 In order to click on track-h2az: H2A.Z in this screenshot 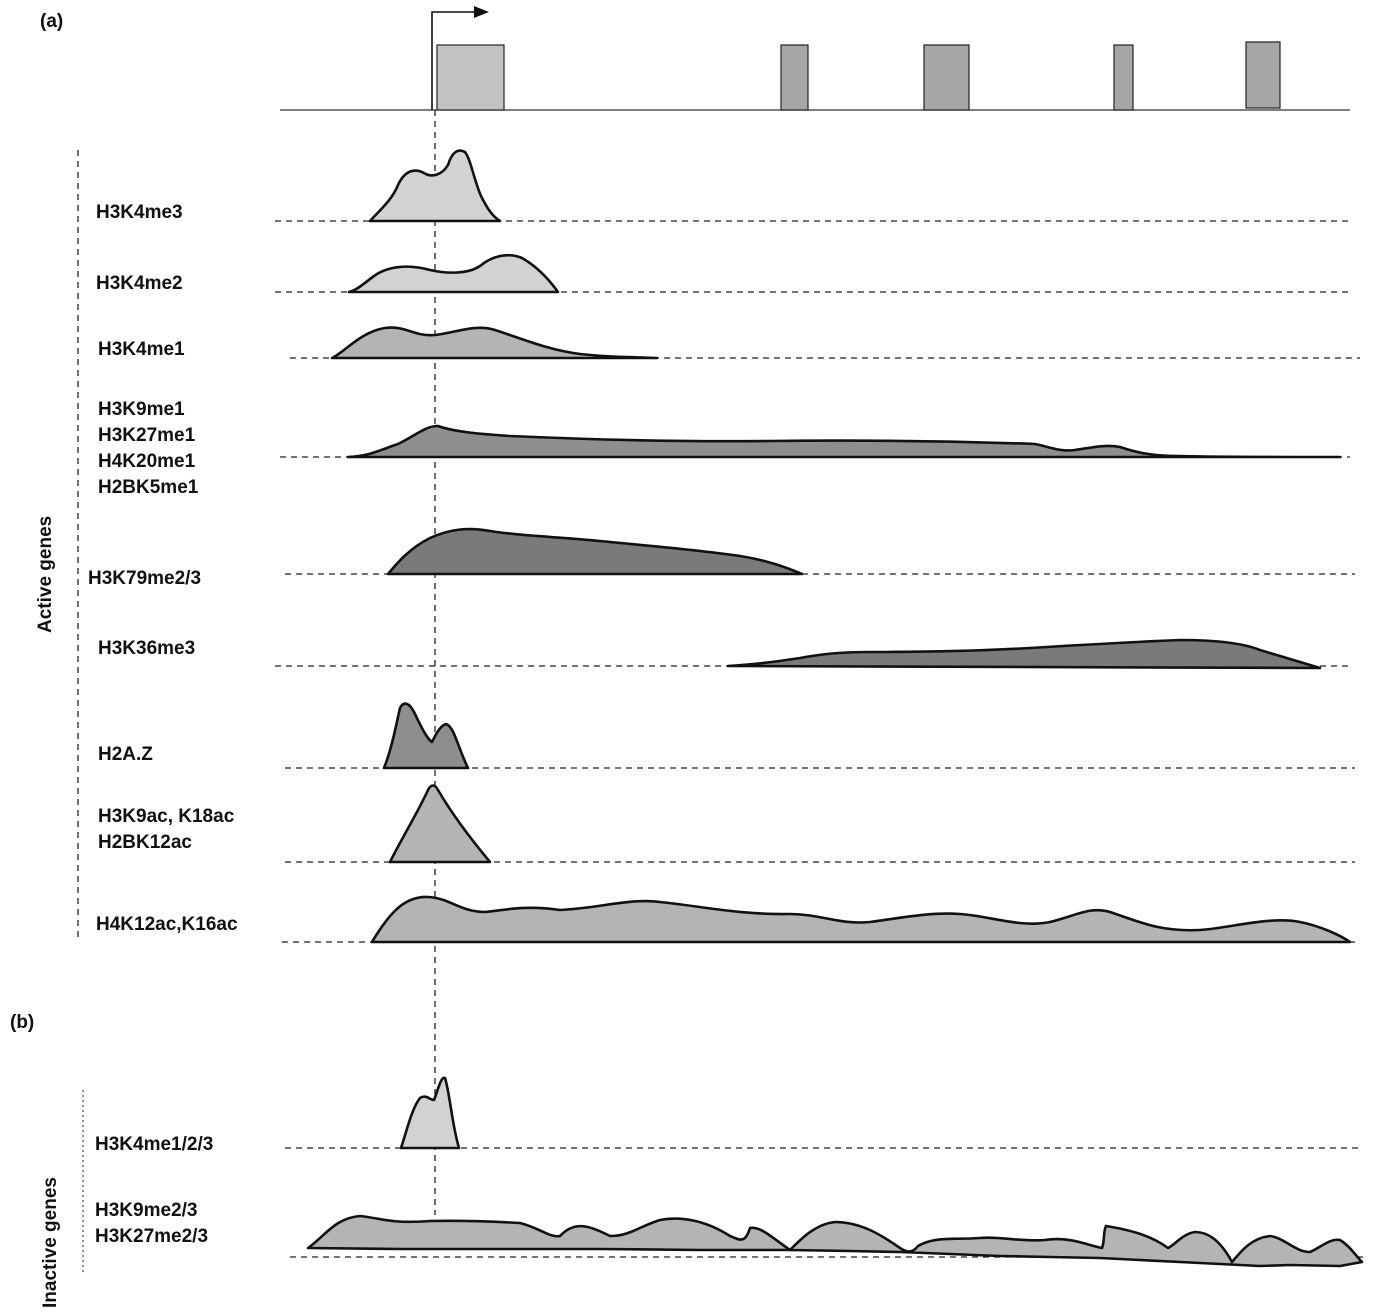, I will do `click(726, 736)`.